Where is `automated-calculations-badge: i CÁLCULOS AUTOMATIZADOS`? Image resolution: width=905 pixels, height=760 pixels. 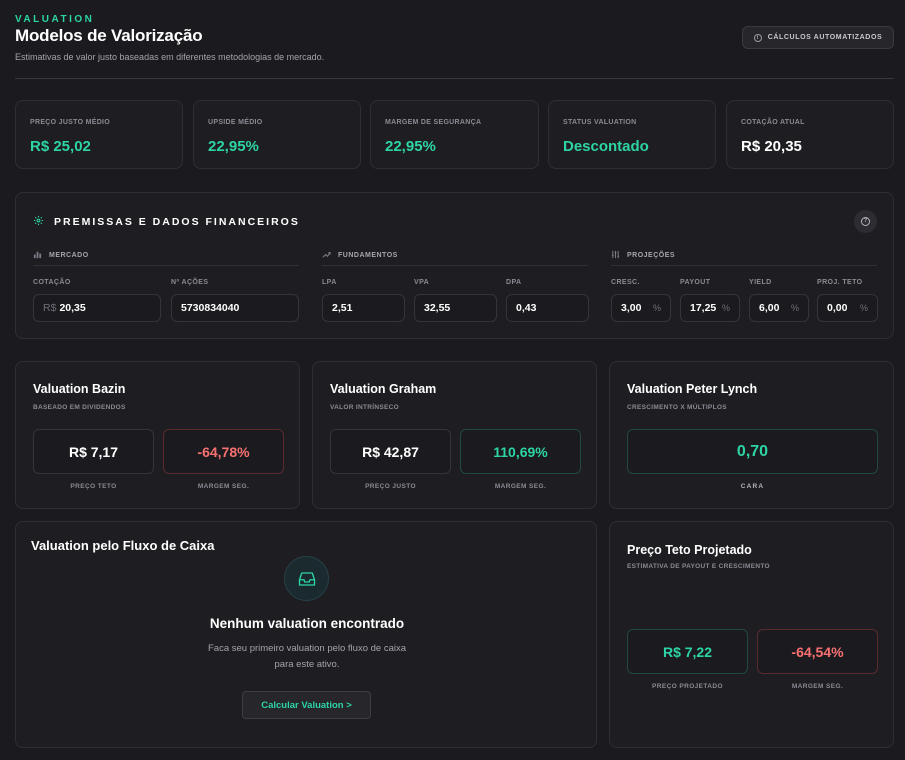
automated-calculations-badge: i CÁLCULOS AUTOMATIZADOS is located at coordinates (818, 37).